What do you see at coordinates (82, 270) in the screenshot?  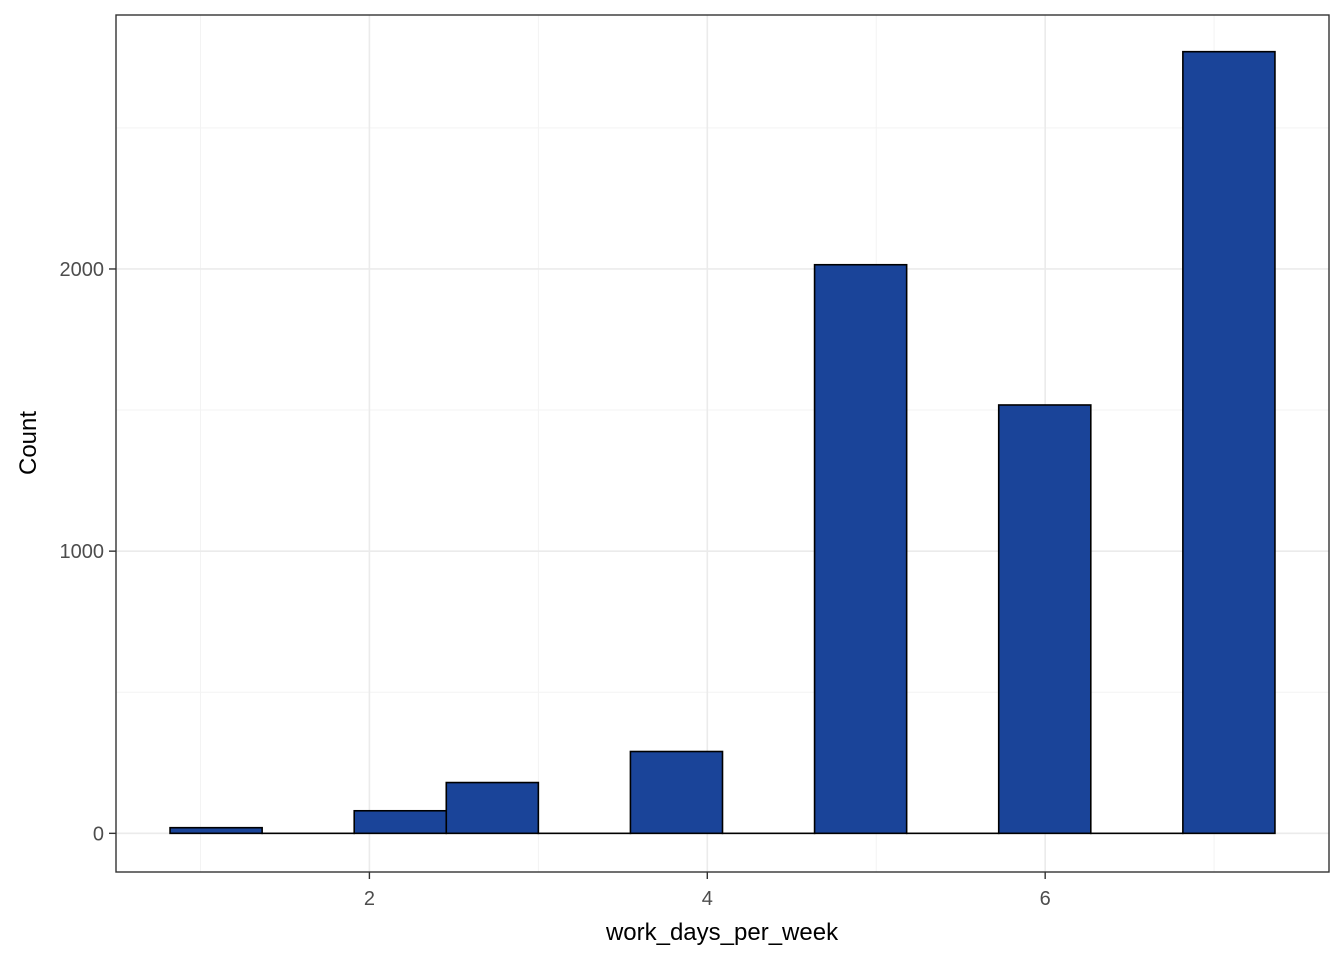 I see `y-tick-label-2: 2000` at bounding box center [82, 270].